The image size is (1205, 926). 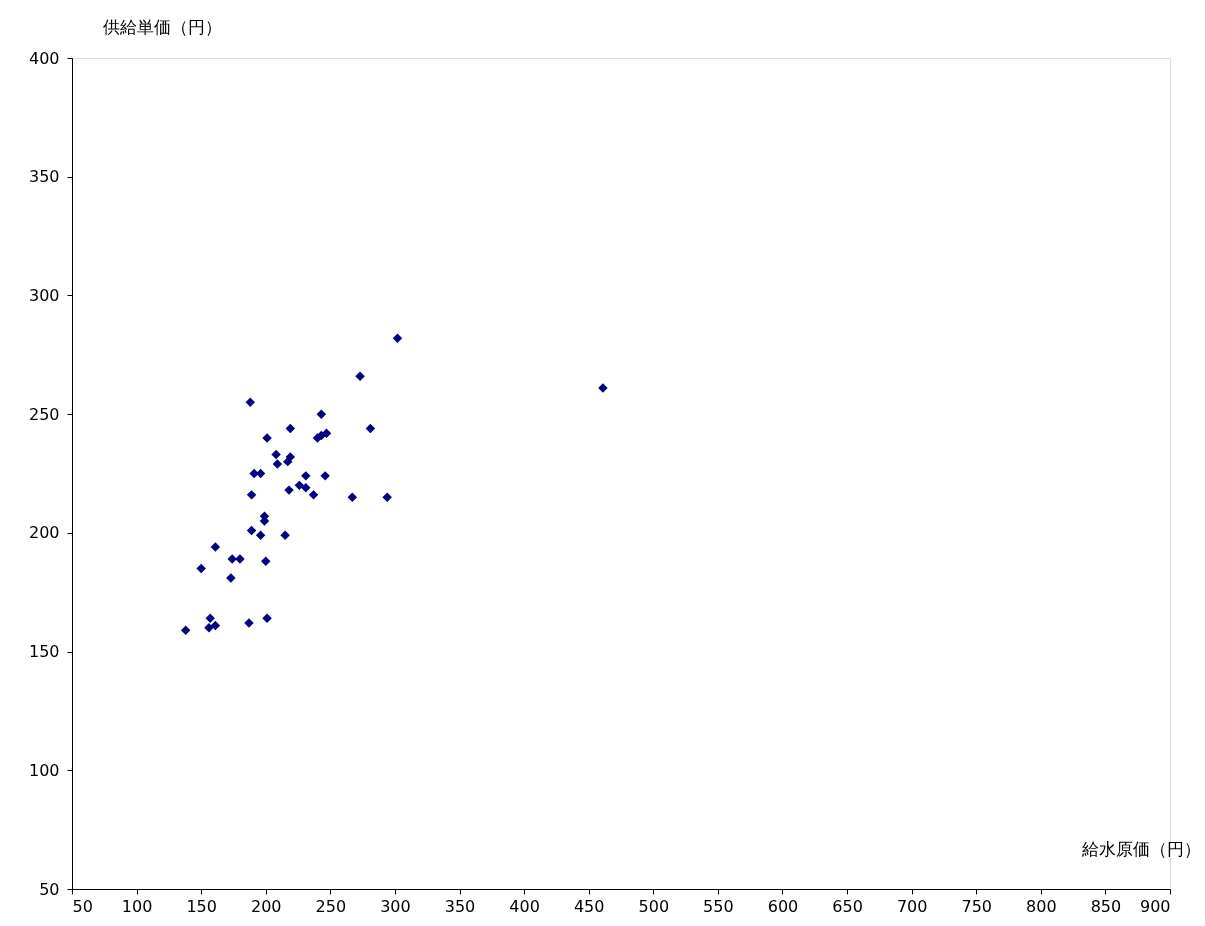 What do you see at coordinates (44, 414) in the screenshot?
I see `y-tick-label: 250` at bounding box center [44, 414].